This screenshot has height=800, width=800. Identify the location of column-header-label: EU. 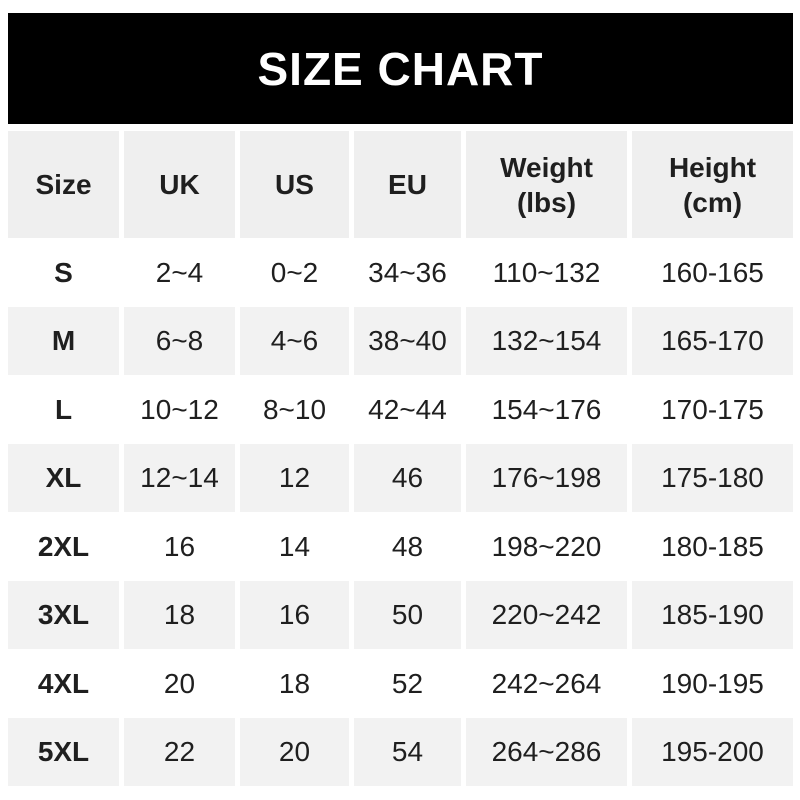
(407, 184).